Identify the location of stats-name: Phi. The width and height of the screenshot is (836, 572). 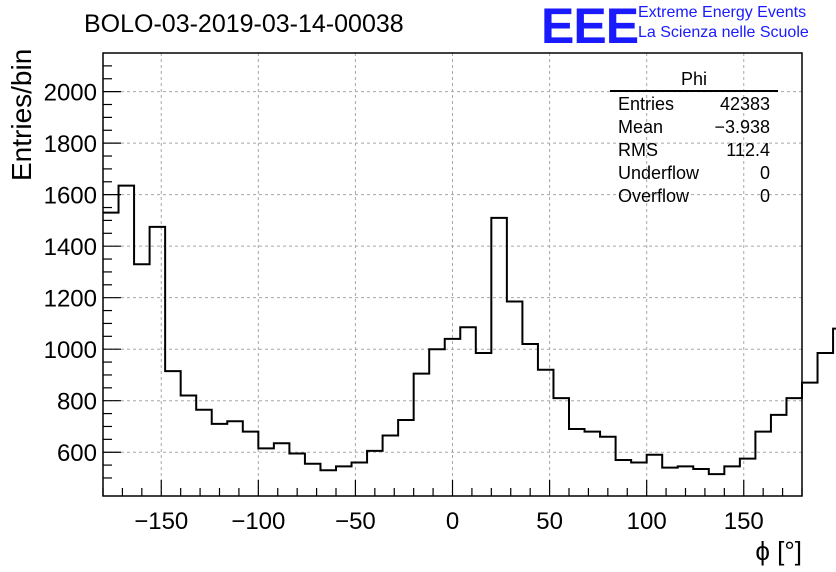
(694, 81).